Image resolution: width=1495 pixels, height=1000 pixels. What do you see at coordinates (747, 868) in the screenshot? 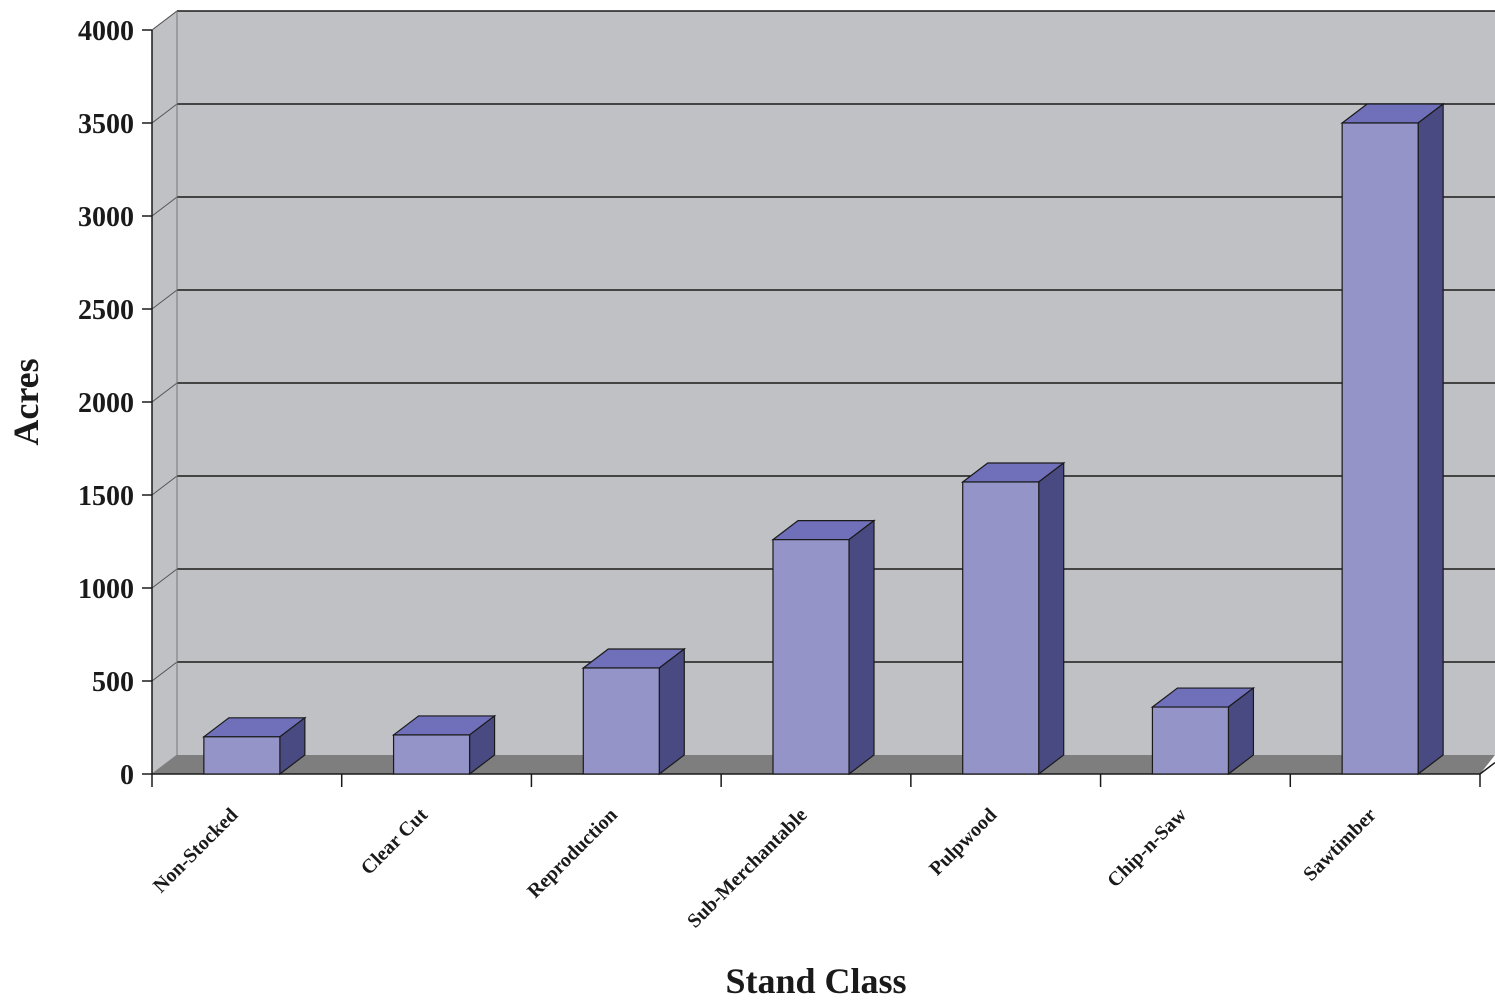
I see `x-tick-label: Sub-Merchantable` at bounding box center [747, 868].